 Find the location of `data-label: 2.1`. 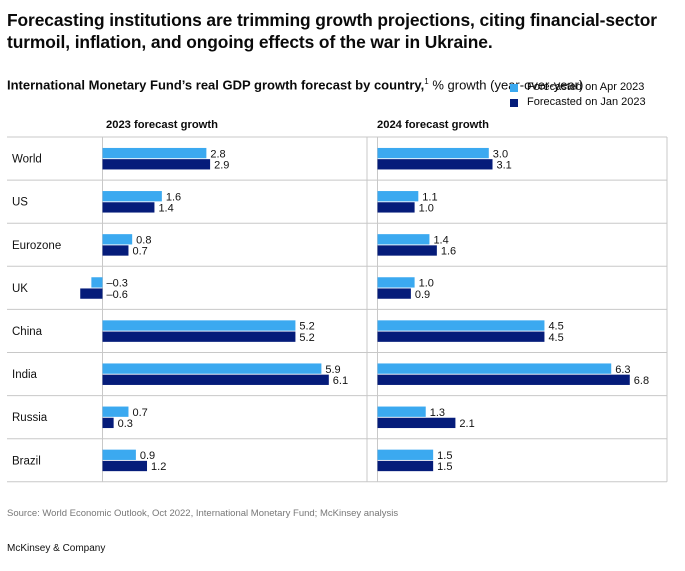

data-label: 2.1 is located at coordinates (466, 424).